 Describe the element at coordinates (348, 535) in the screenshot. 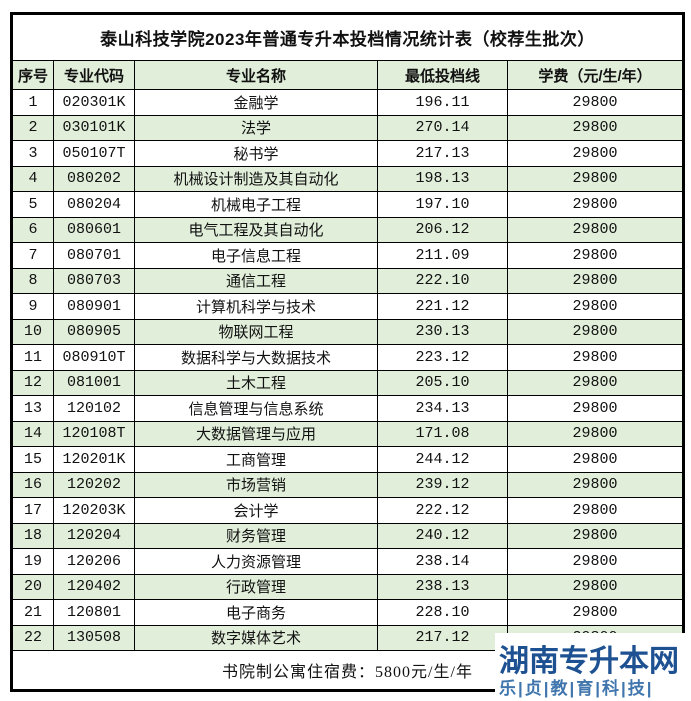

I see `table-row: 18 120204 财务管理 240.12 29800` at that location.